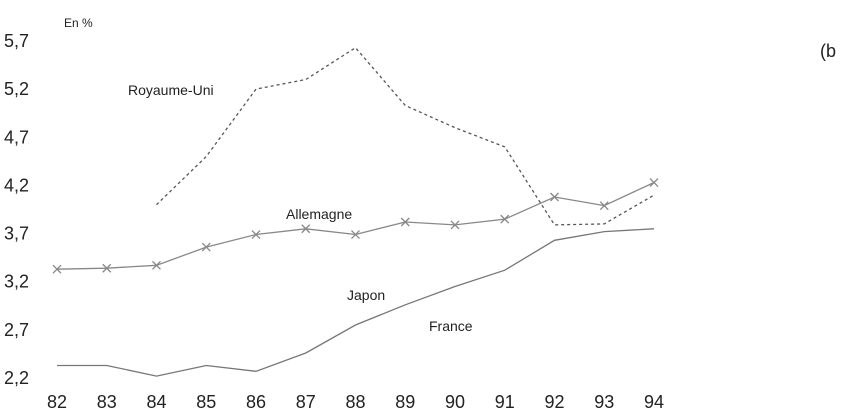 This screenshot has width=858, height=416. Describe the element at coordinates (16, 282) in the screenshot. I see `y-tick-label: 3,2` at that location.